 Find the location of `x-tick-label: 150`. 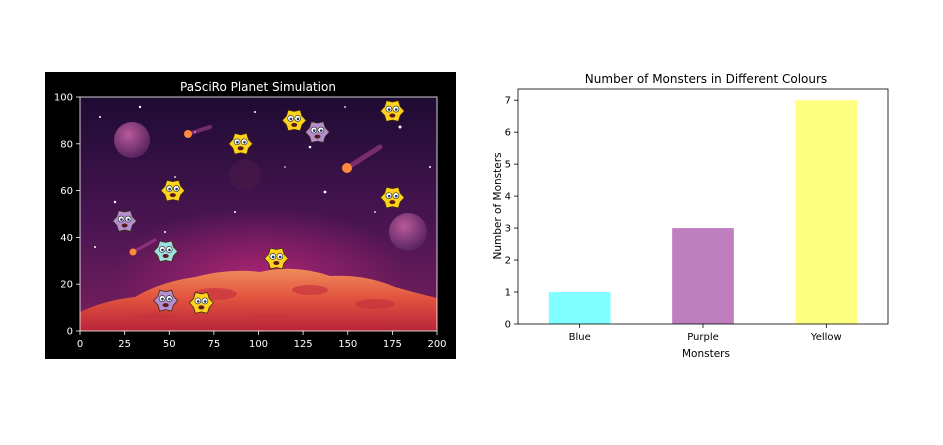

x-tick-label: 150 is located at coordinates (347, 344).